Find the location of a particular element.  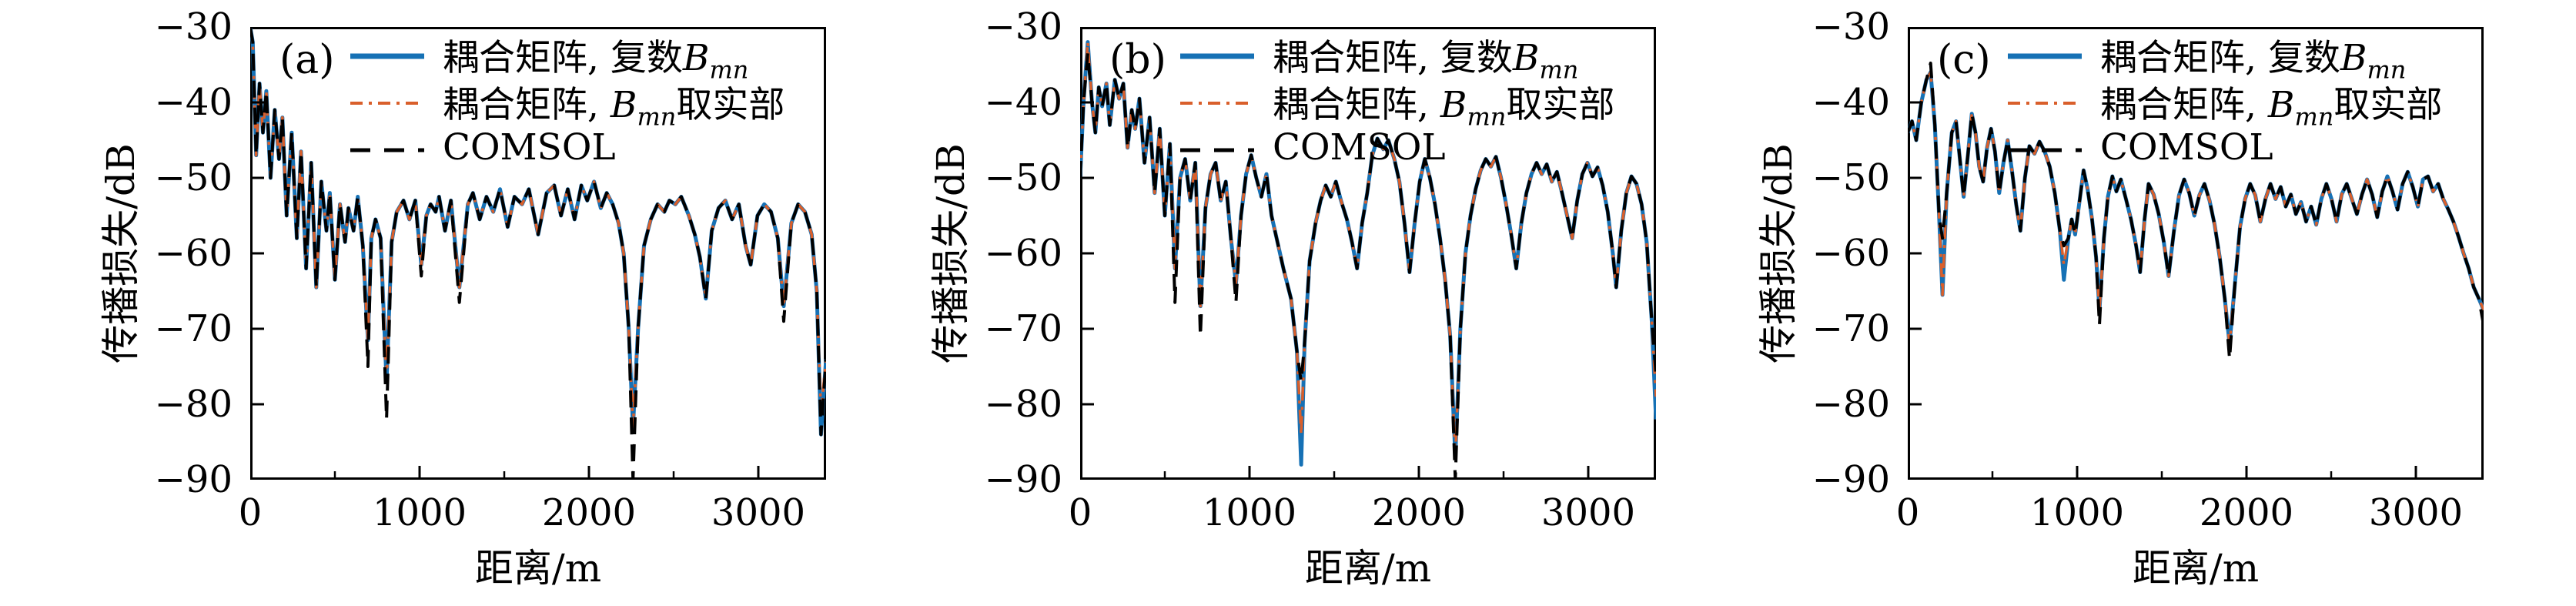

legend-a: 耦合矩阵, 复数Bmn 耦合矩阵, Bmn取实部 COMSOL is located at coordinates (567, 102).